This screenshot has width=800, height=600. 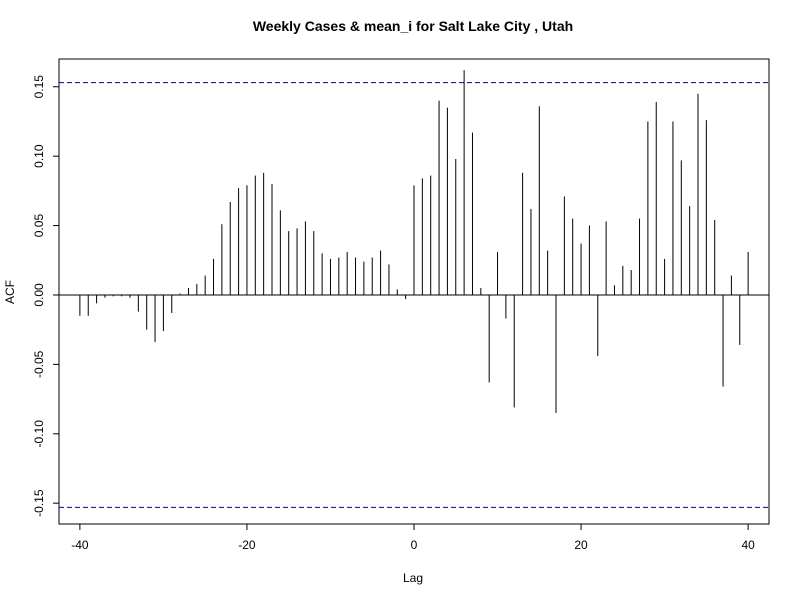 What do you see at coordinates (39, 364) in the screenshot?
I see `y-tick-label: -0.05` at bounding box center [39, 364].